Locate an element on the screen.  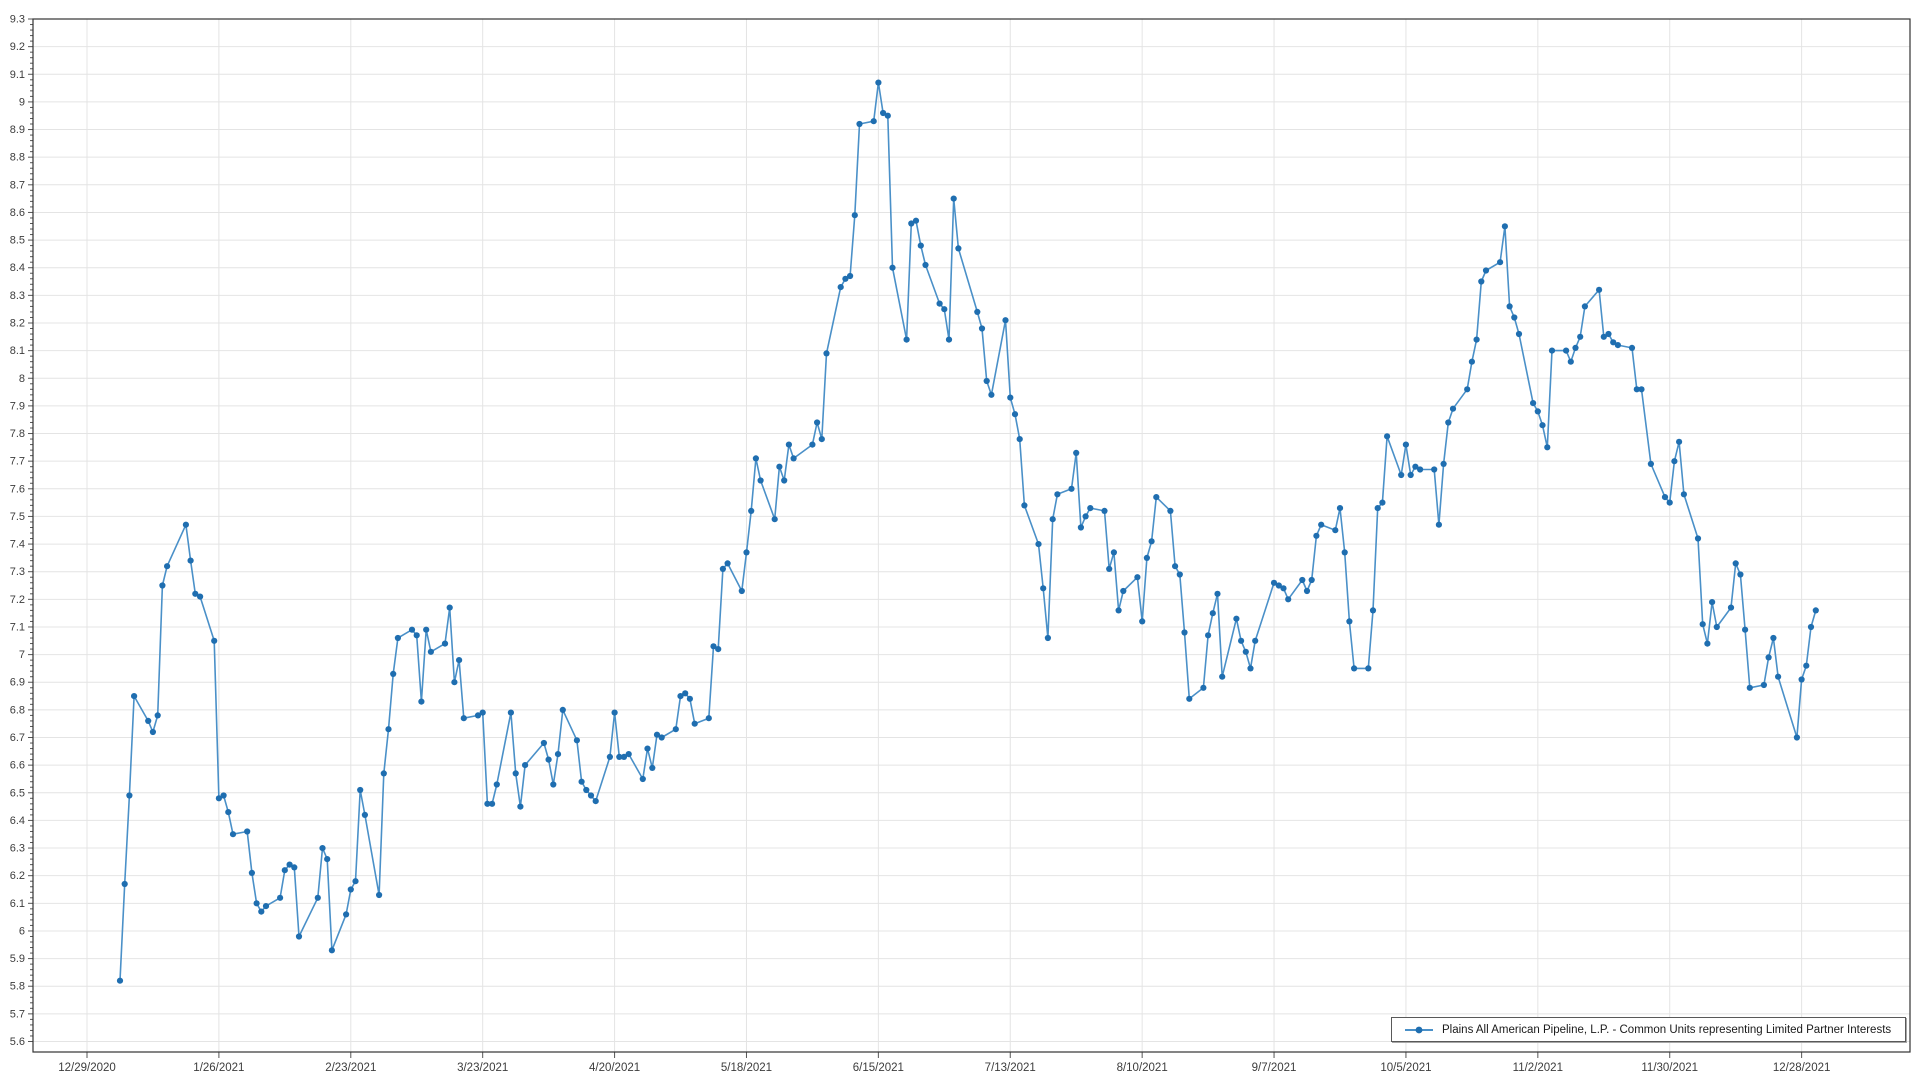
y-tick-label: 7.1 is located at coordinates (17, 627).